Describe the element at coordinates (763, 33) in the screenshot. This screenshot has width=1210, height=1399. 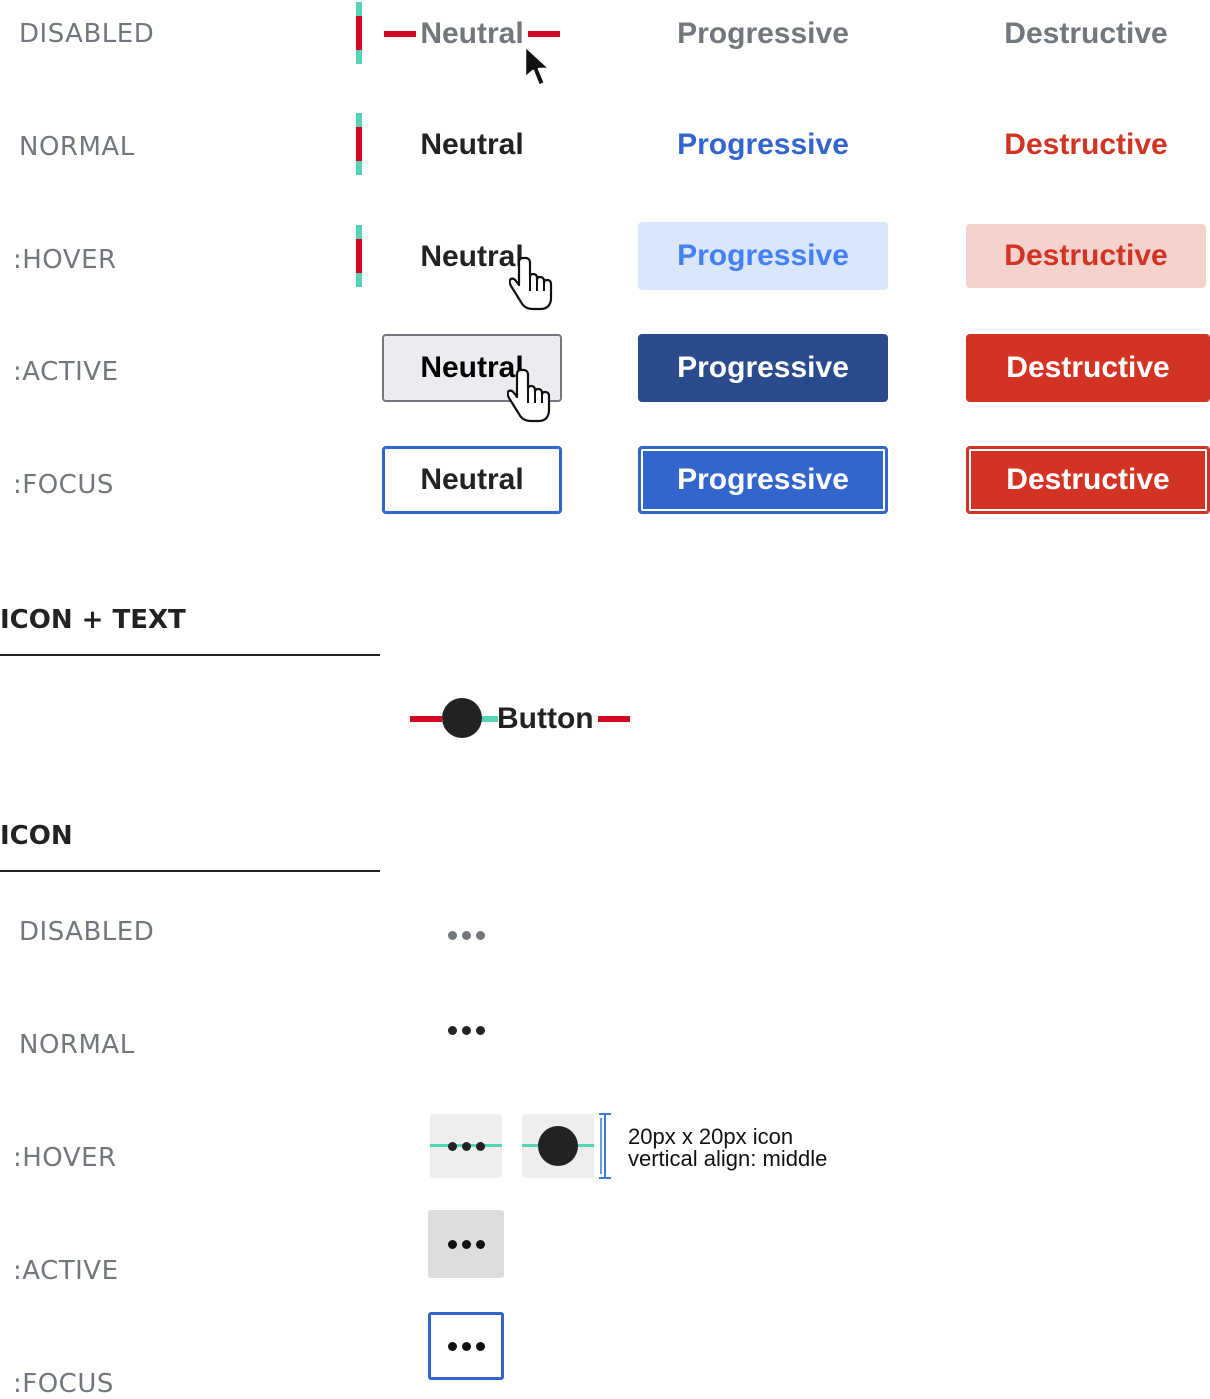
I see `progressive-button-disabled: Progressive` at that location.